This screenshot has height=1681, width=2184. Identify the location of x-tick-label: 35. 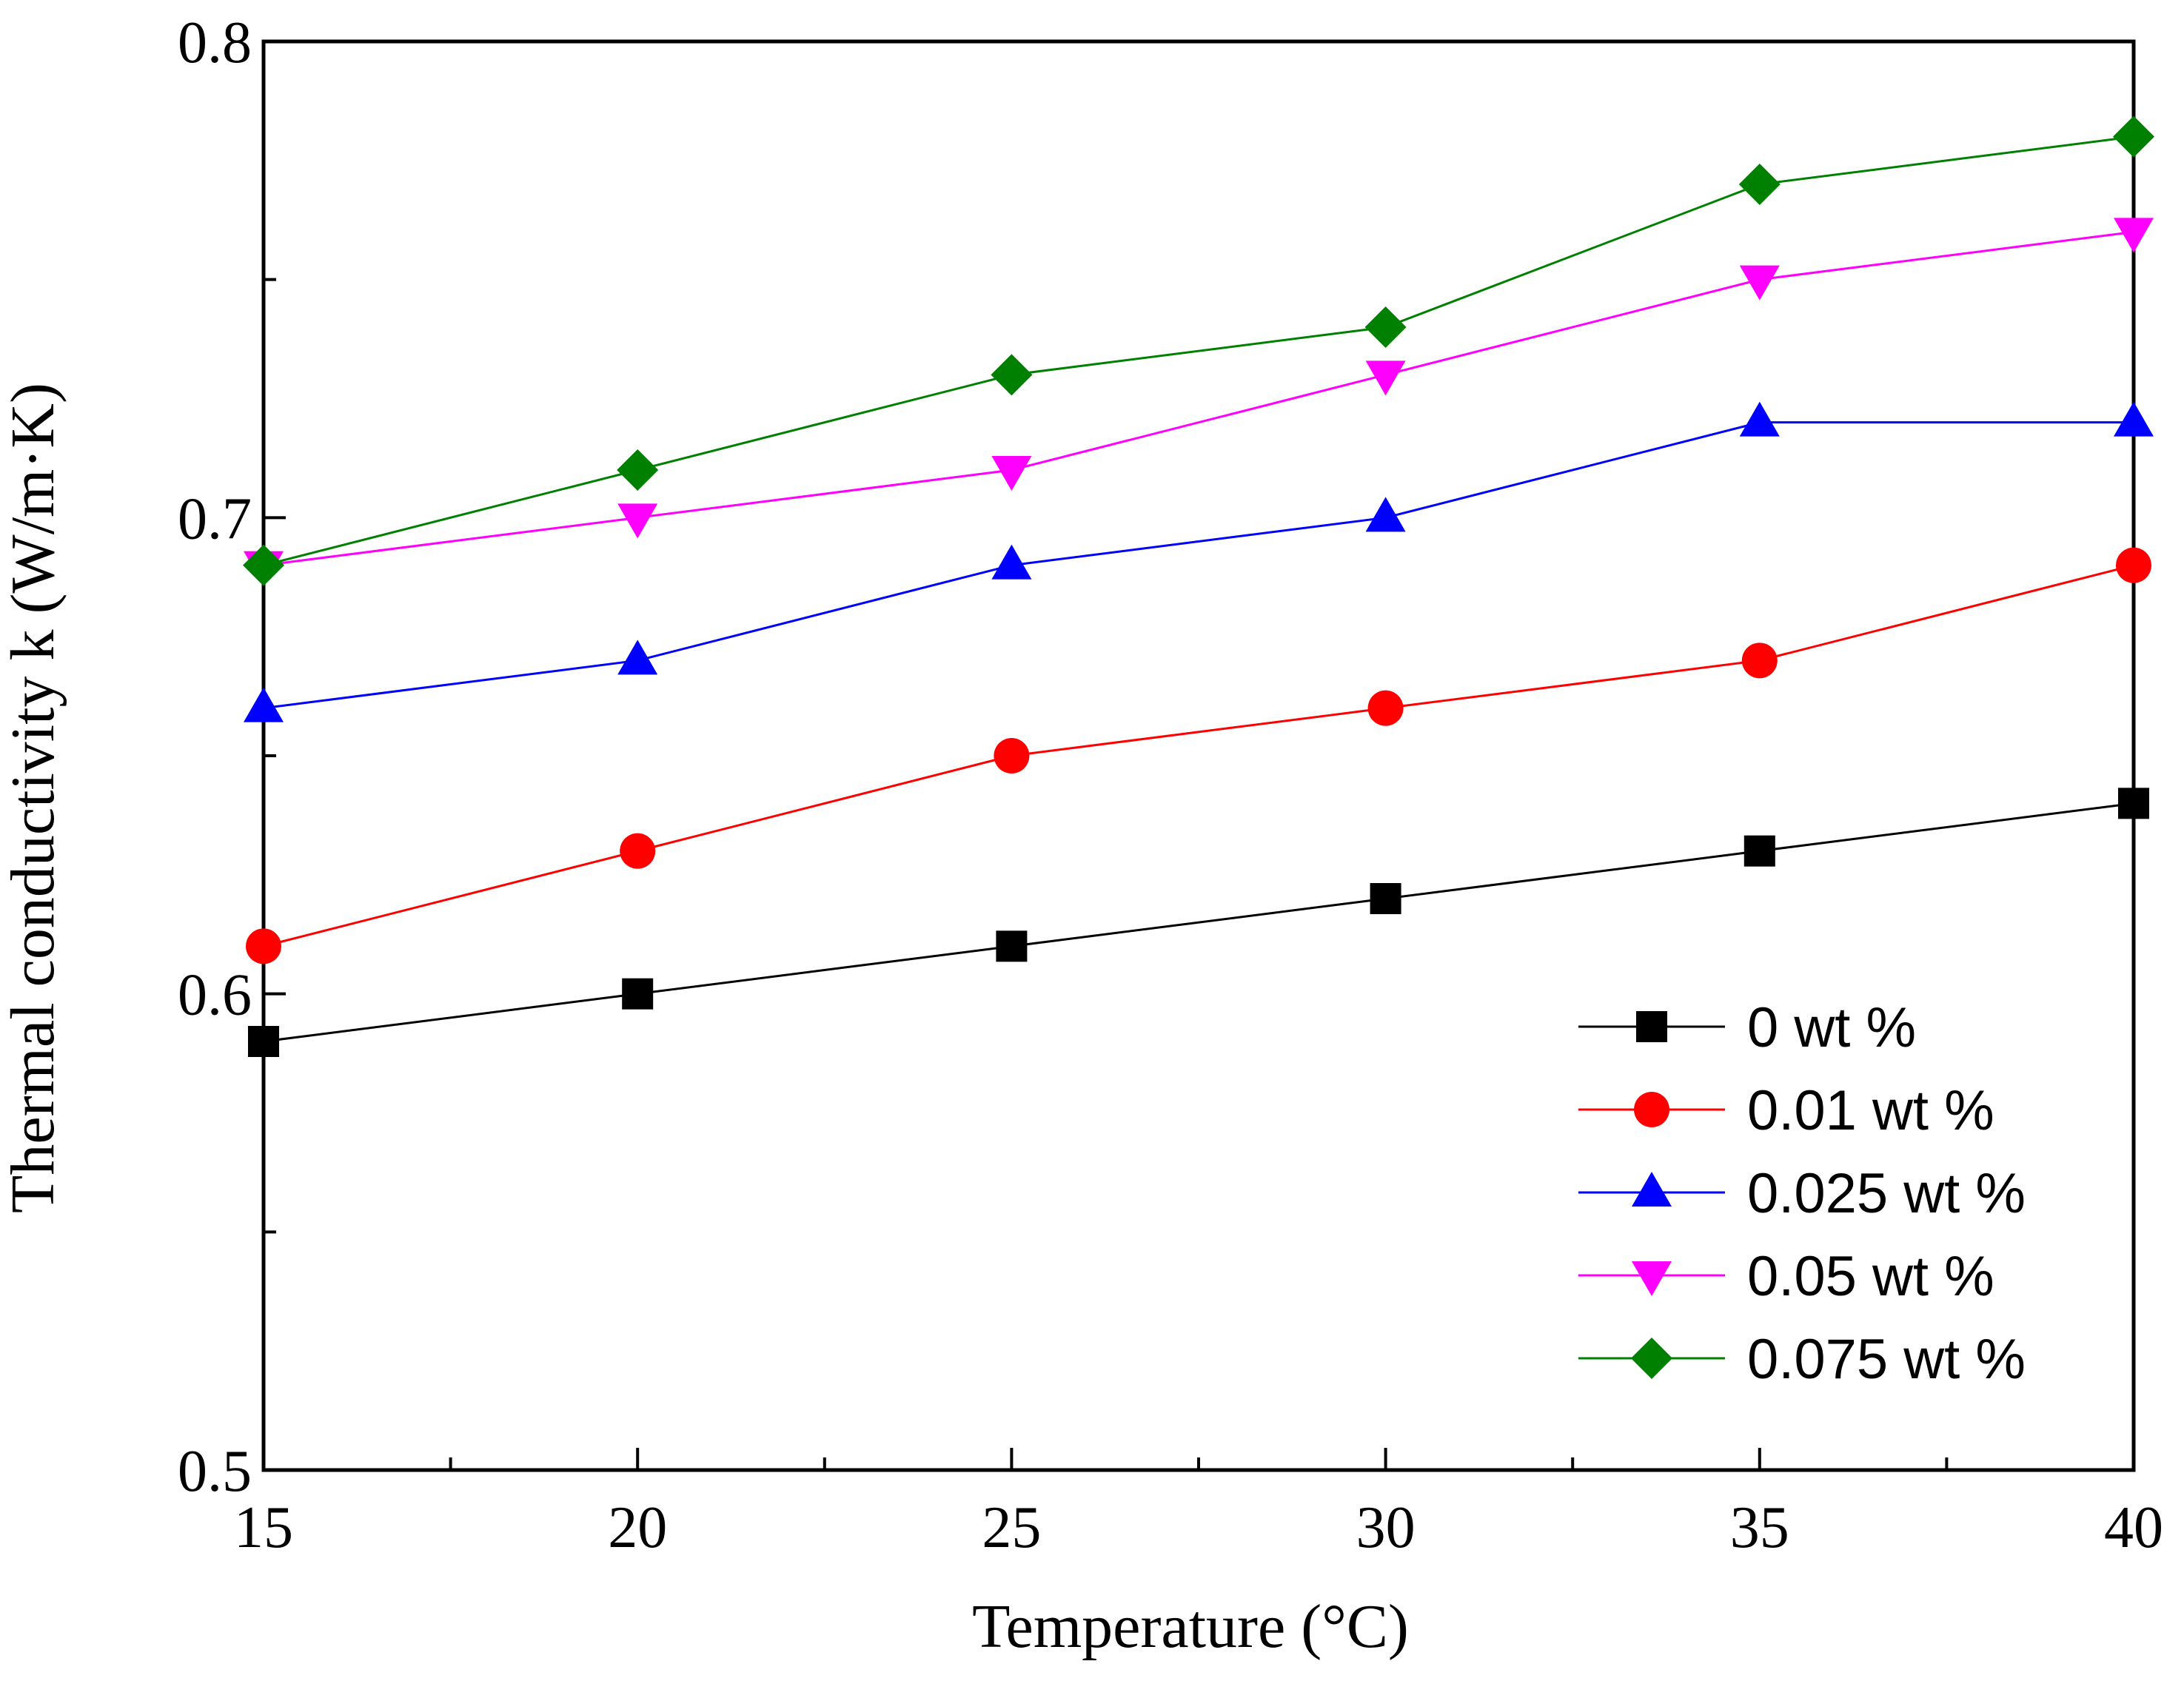
(1759, 1528).